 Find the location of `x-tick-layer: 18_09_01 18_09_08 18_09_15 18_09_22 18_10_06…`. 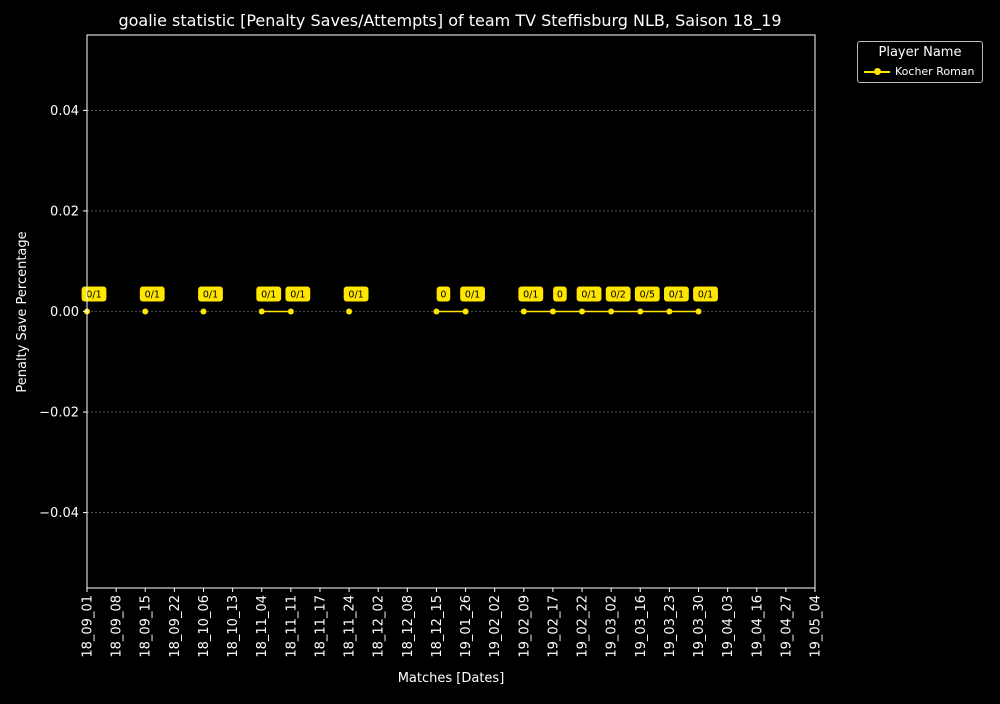

x-tick-layer: 18_09_01 18_09_08 18_09_15 18_09_22 18_10_06… is located at coordinates (452, 623).